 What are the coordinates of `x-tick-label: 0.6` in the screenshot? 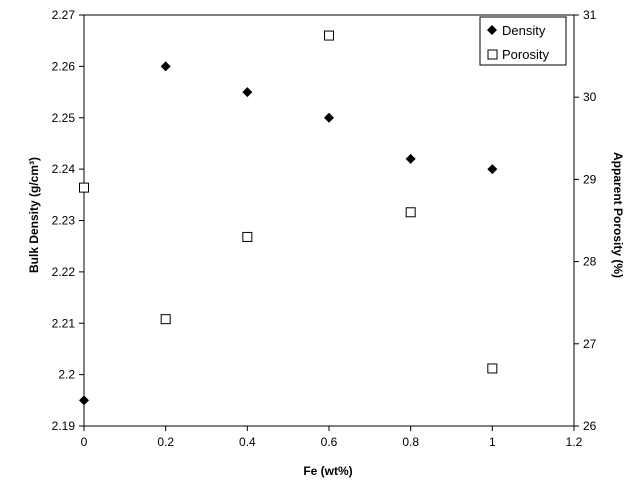 It's located at (329, 442).